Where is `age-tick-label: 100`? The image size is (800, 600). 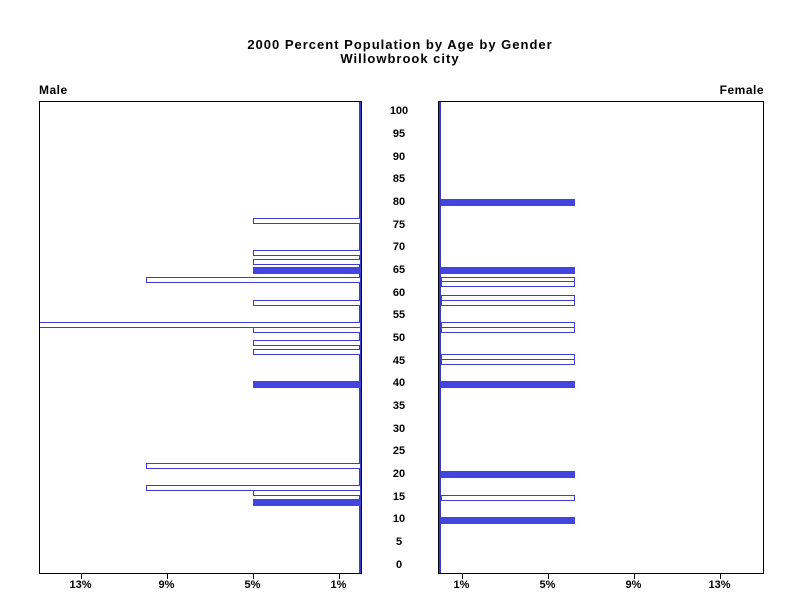
age-tick-label: 100 is located at coordinates (399, 111).